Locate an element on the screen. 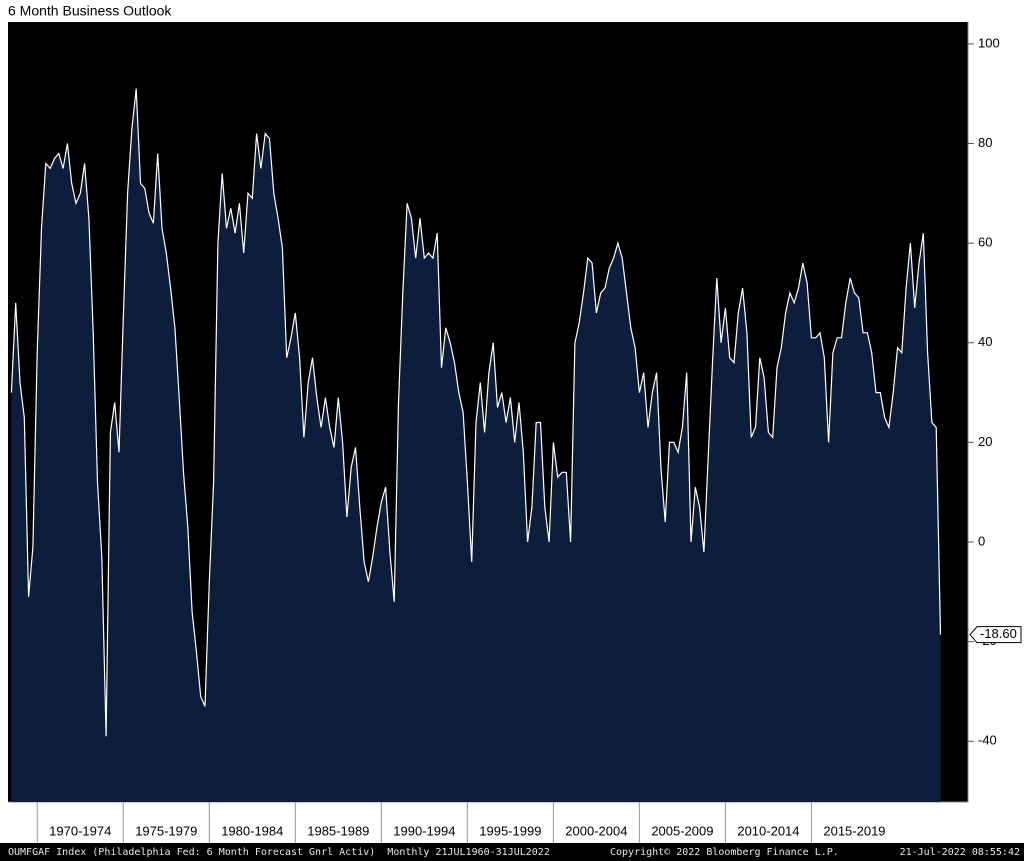 The image size is (1024, 861). x-tick-label: 1995-1999 is located at coordinates (510, 830).